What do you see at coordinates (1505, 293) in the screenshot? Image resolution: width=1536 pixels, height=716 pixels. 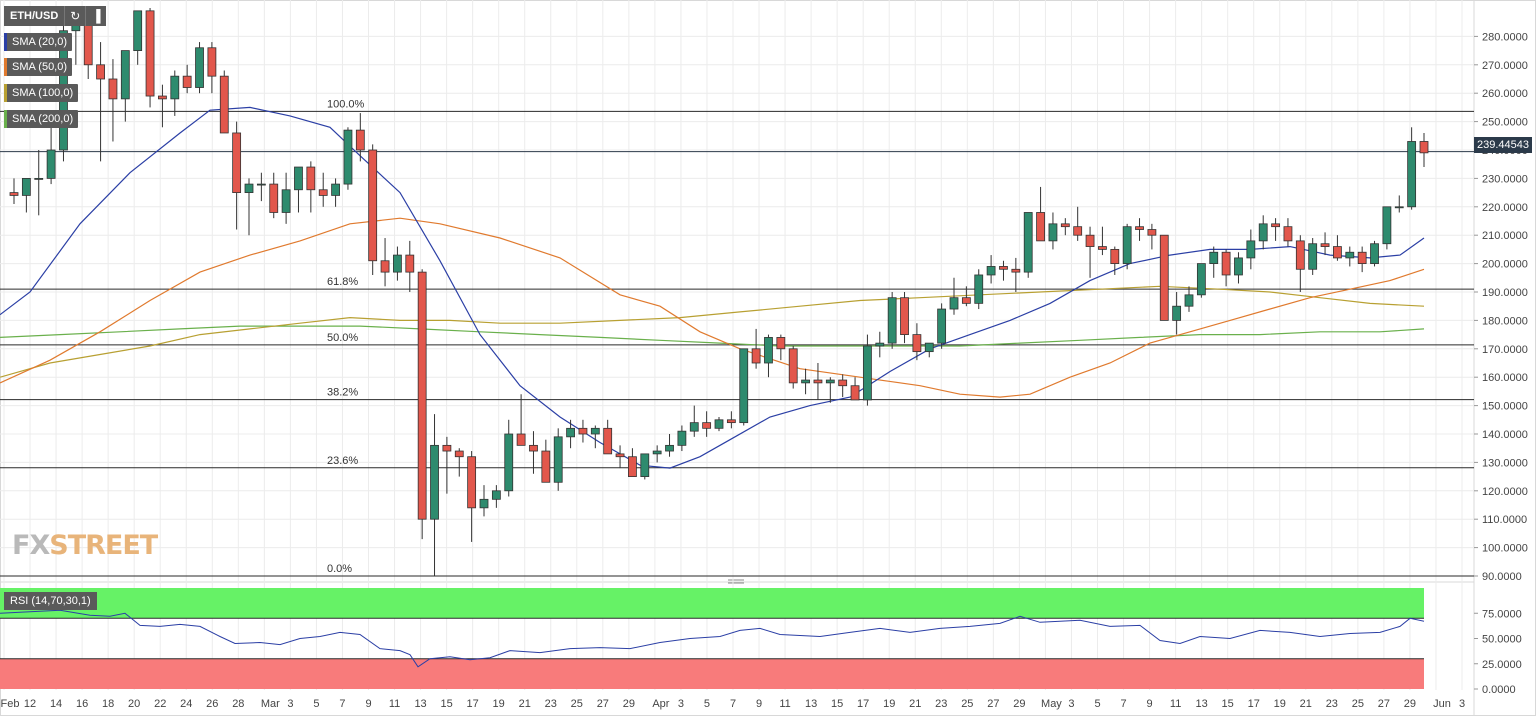 I see `y-tick-label: 190.0000` at bounding box center [1505, 293].